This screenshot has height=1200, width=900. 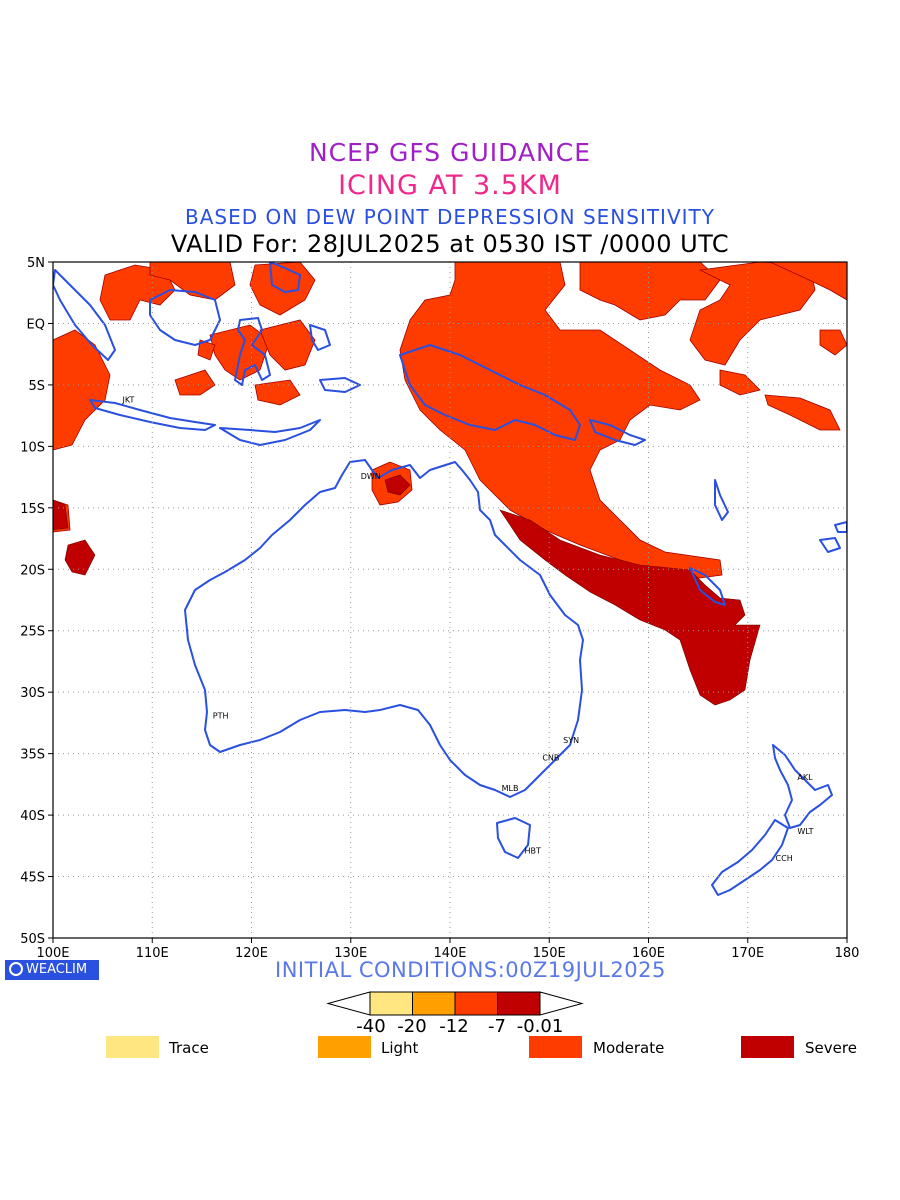 What do you see at coordinates (57, 969) in the screenshot?
I see `brand-label: WEACLIM` at bounding box center [57, 969].